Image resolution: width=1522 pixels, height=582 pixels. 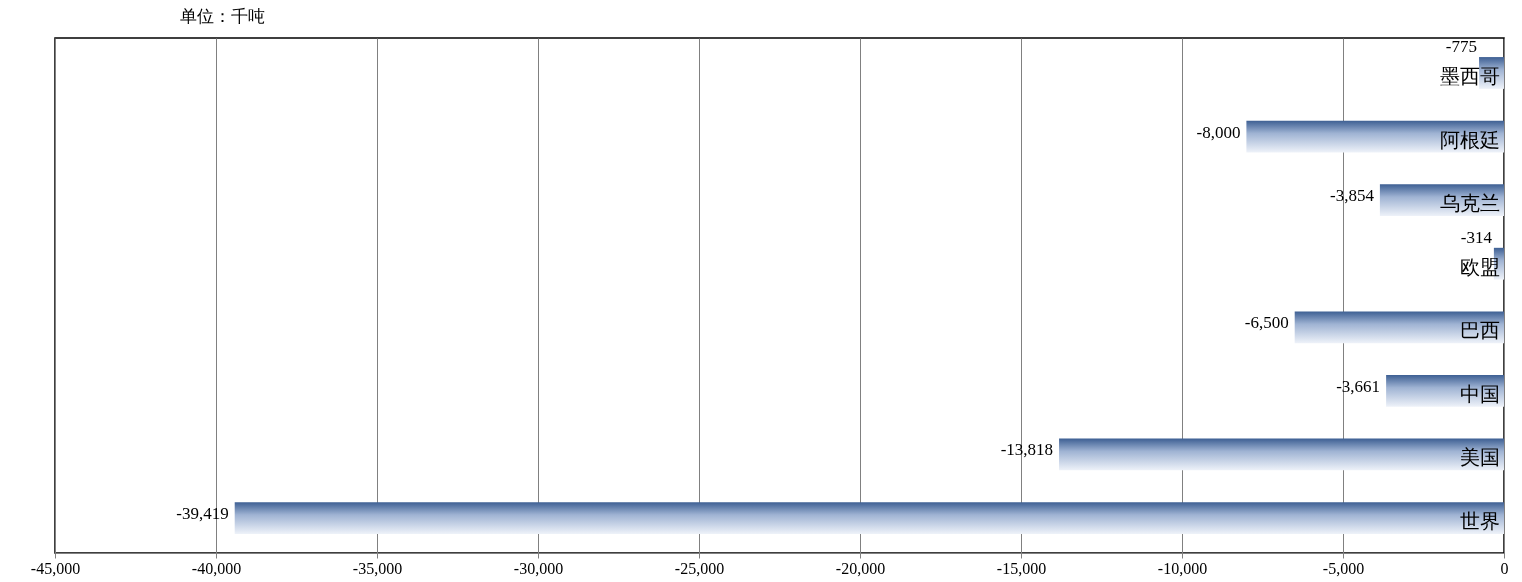 What do you see at coordinates (55, 568) in the screenshot?
I see `x-tick-label: -45,000` at bounding box center [55, 568].